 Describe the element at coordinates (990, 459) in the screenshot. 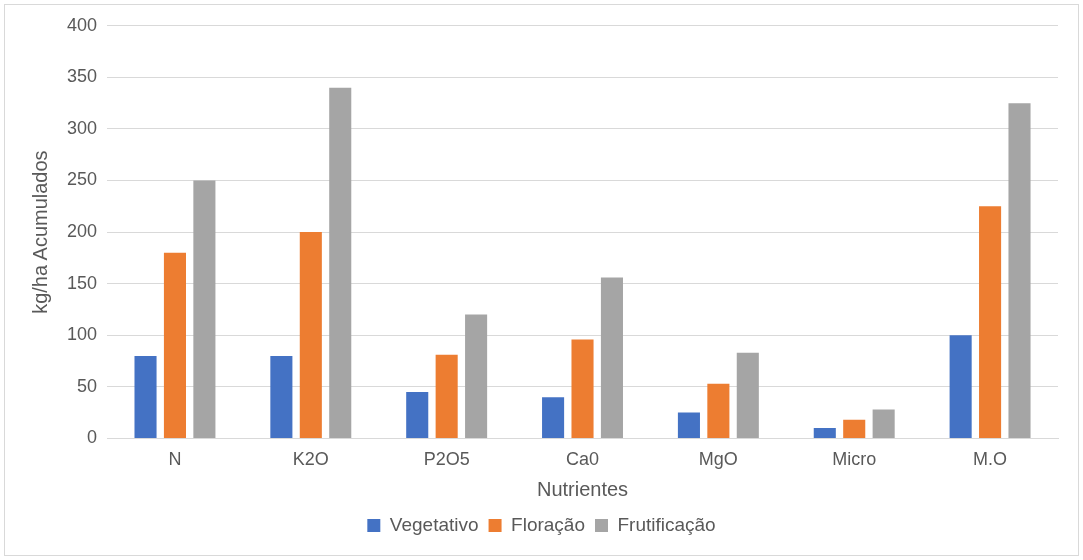

I see `x-tick-label: M.O` at that location.